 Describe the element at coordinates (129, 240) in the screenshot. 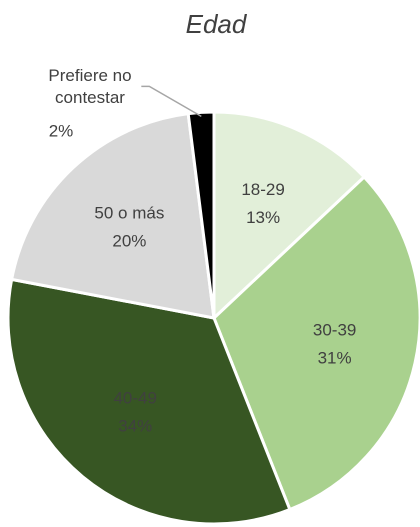

I see `slice-value-label: 20%` at that location.